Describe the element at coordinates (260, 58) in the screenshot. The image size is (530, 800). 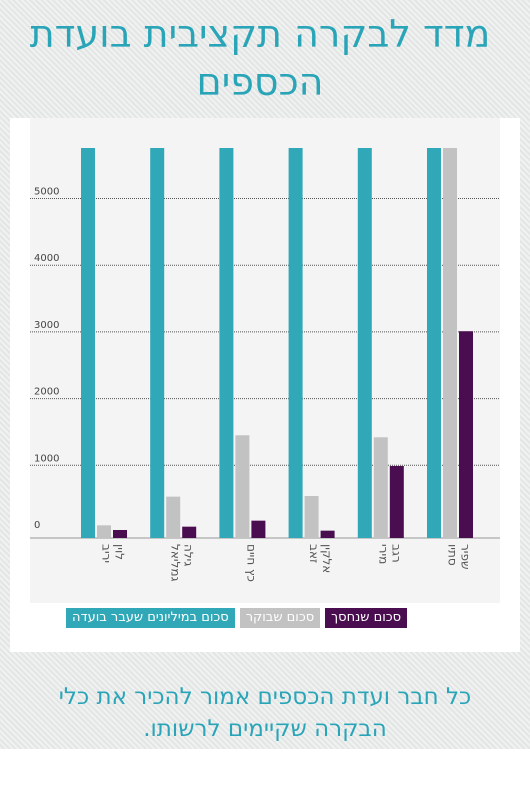
I see `page-title: מדד לבקרה תקציבית בועדת הכספים` at that location.